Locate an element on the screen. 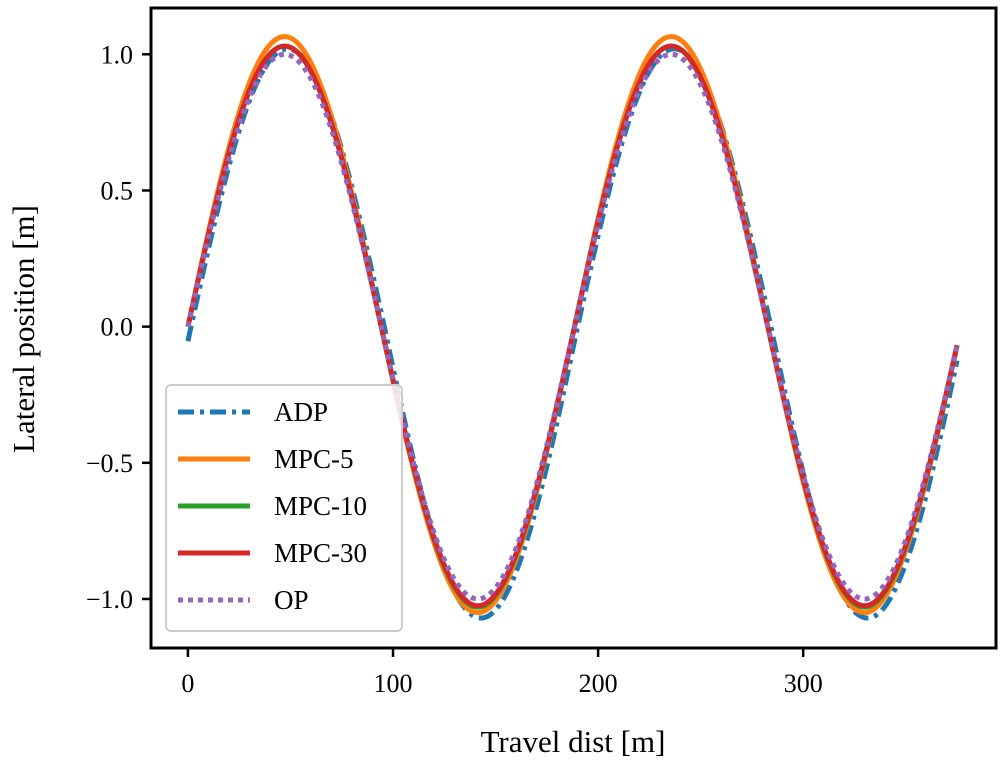  x-tick-label: 100 is located at coordinates (393, 683).